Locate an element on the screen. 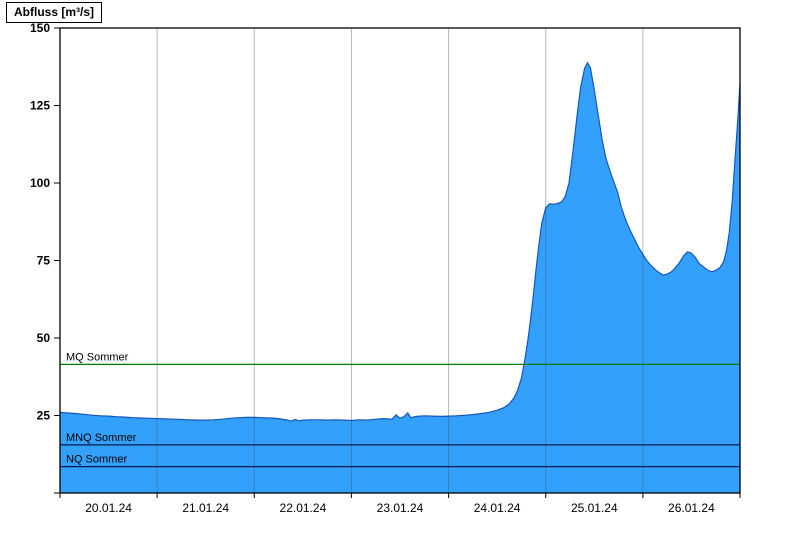  x-tick-label: 21.01.24 is located at coordinates (205, 508).